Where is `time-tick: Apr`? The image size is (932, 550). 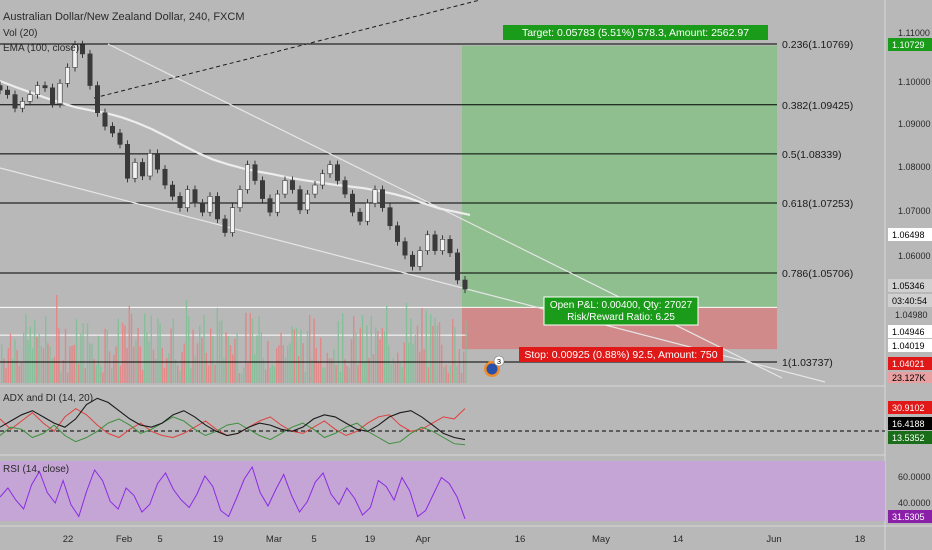
time-tick: Apr is located at coordinates (423, 539).